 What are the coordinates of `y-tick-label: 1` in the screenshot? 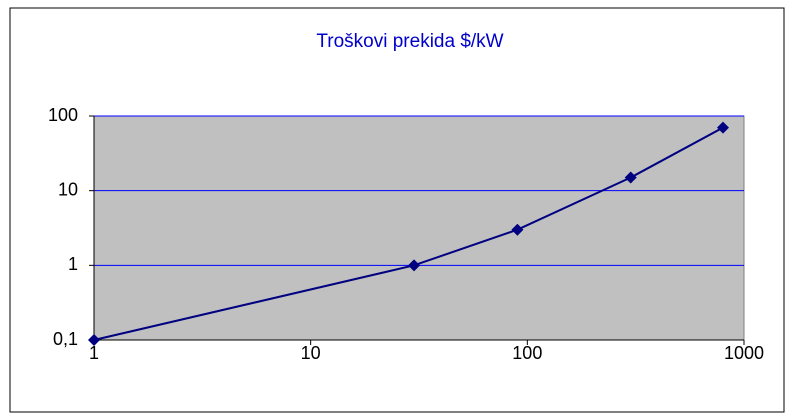 It's located at (73, 264).